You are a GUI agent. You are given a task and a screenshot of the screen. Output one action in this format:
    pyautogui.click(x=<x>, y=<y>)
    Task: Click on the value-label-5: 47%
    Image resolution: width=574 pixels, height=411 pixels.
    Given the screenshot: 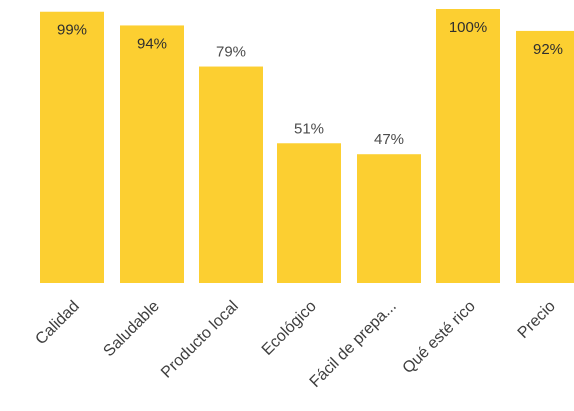 What is the action you would take?
    pyautogui.click(x=389, y=139)
    